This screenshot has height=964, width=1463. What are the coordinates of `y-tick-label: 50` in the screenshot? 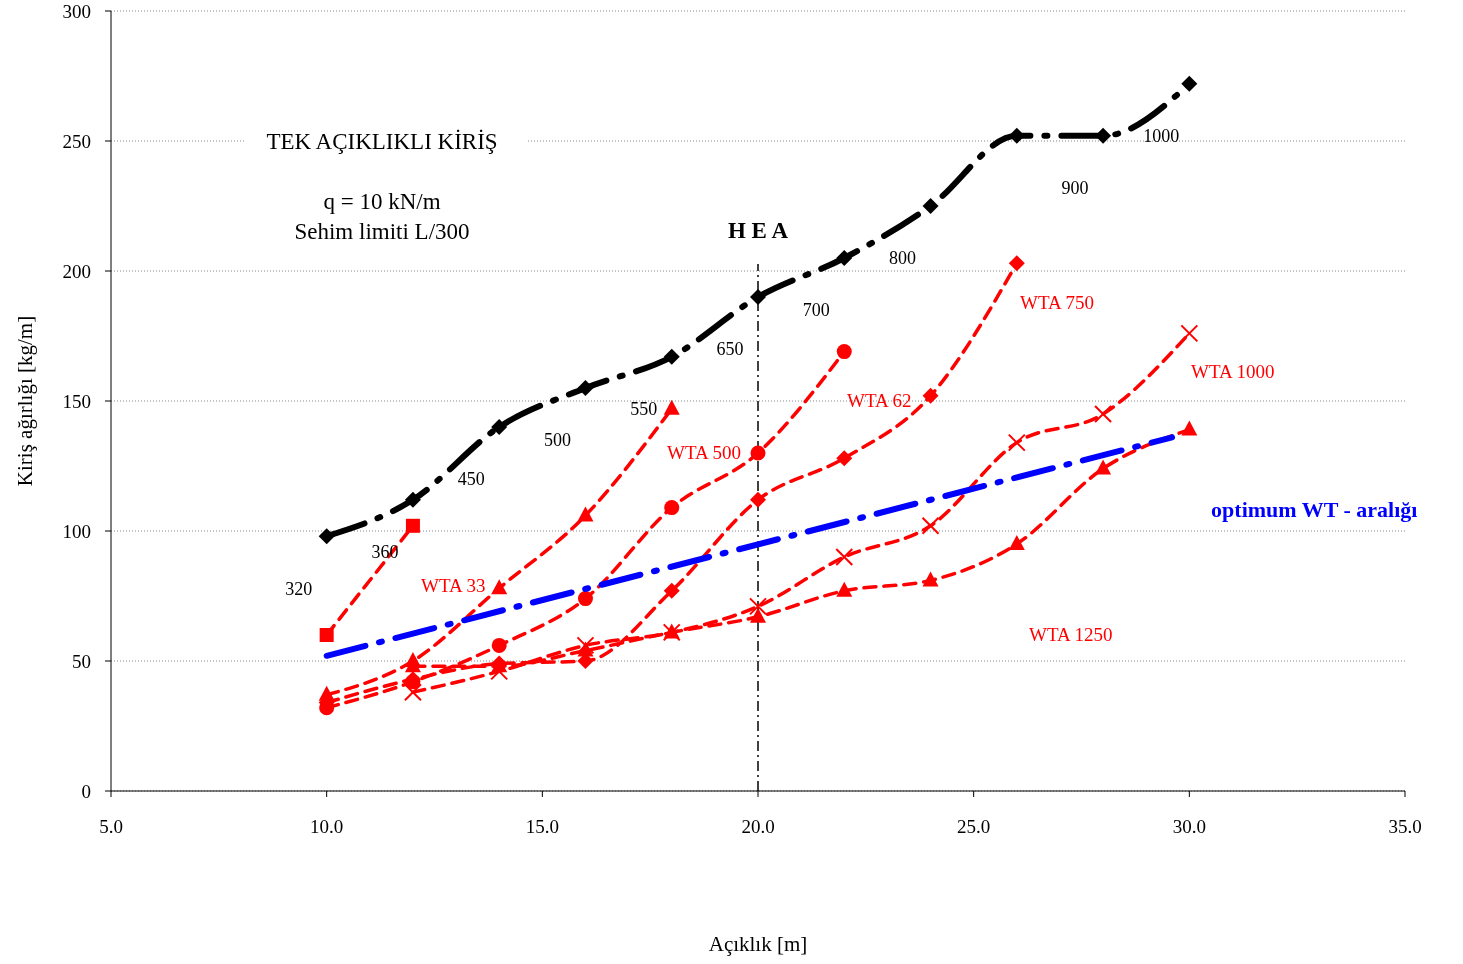 It's located at (81, 661).